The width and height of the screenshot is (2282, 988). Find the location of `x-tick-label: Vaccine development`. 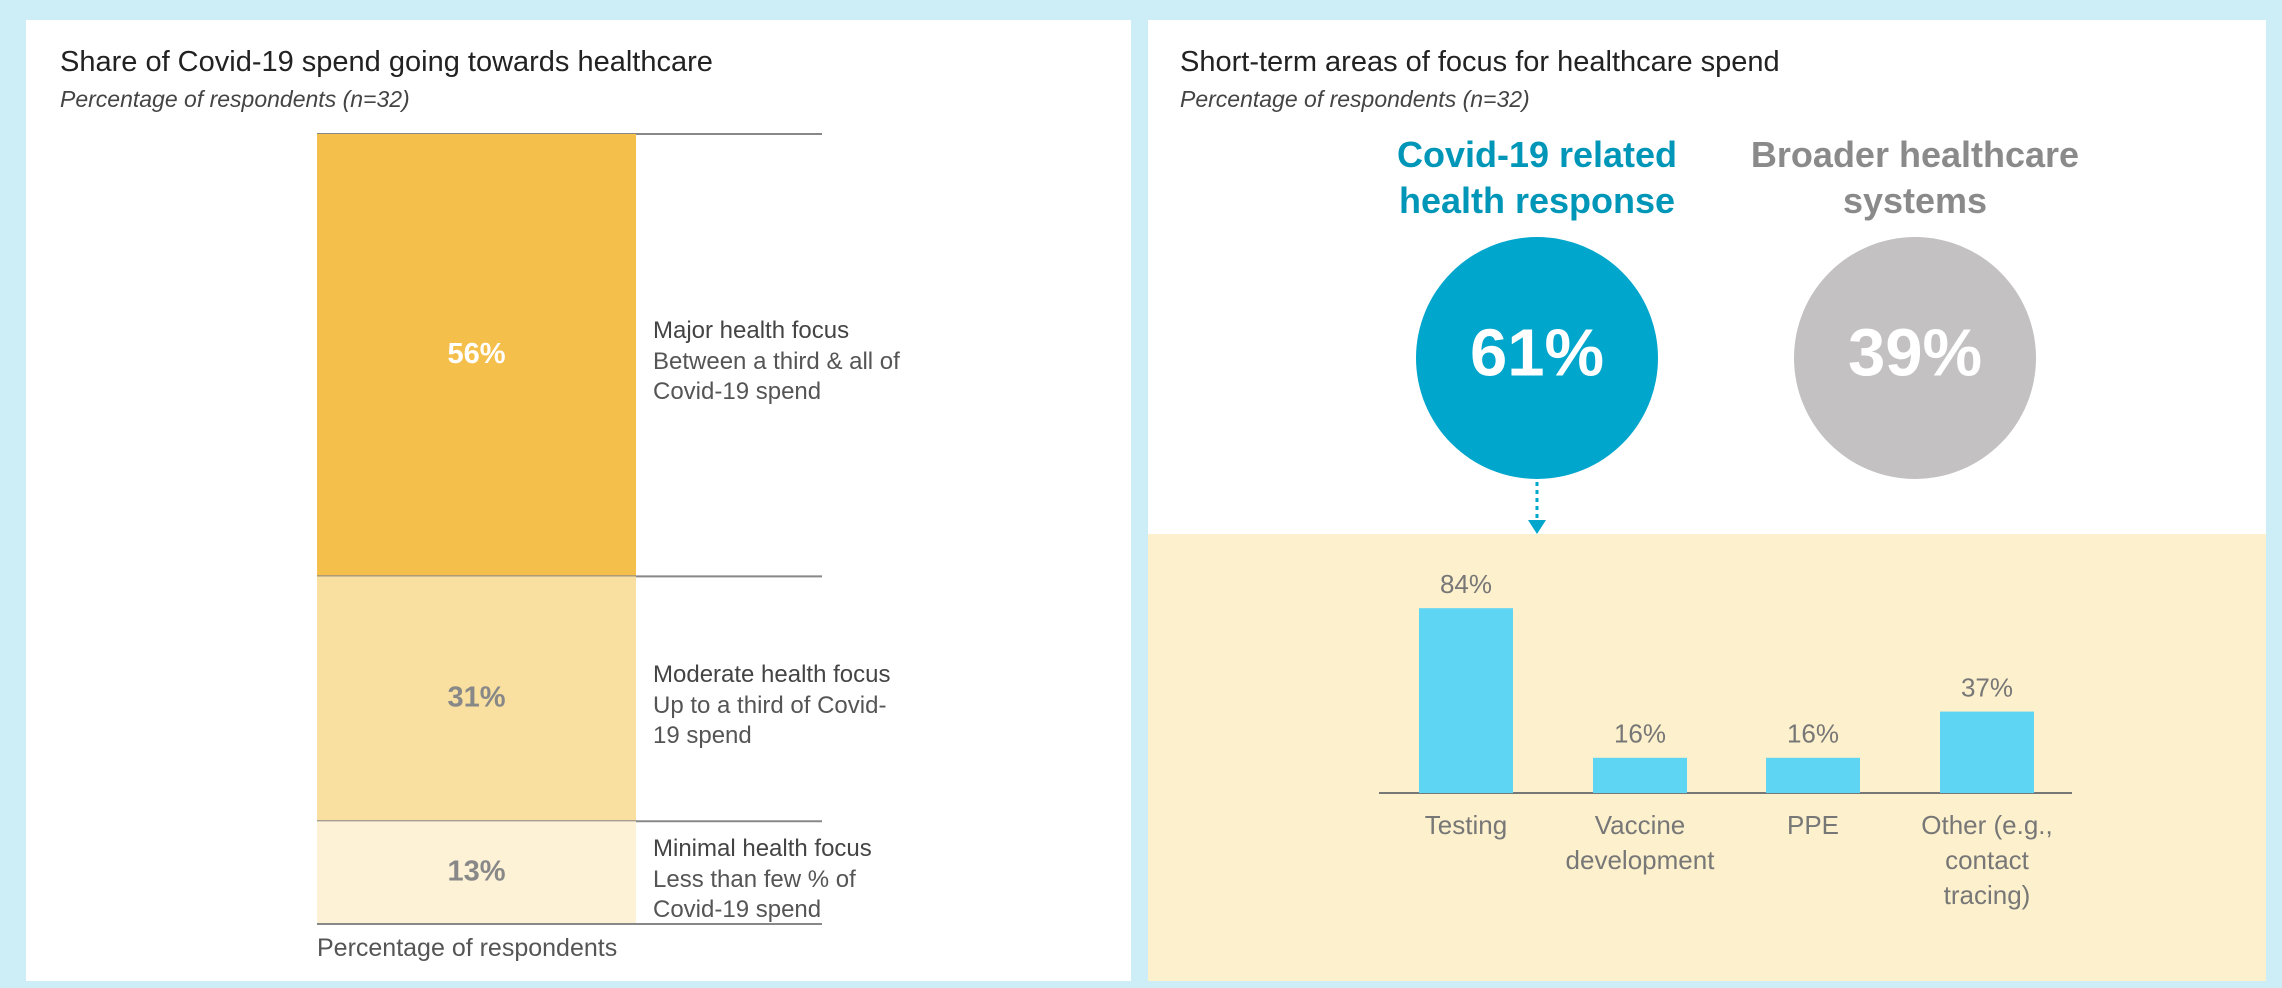

x-tick-label: Vaccine development is located at coordinates (1640, 842).